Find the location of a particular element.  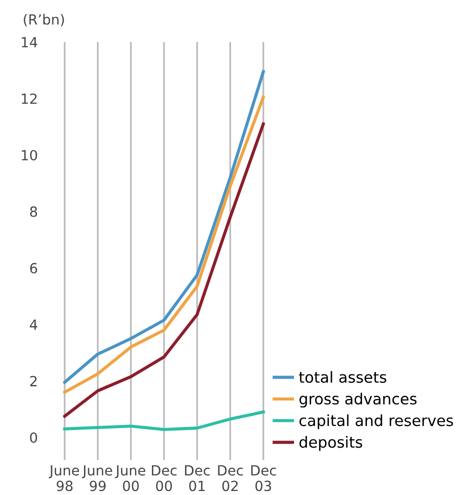

line-series is located at coordinates (164, 421).